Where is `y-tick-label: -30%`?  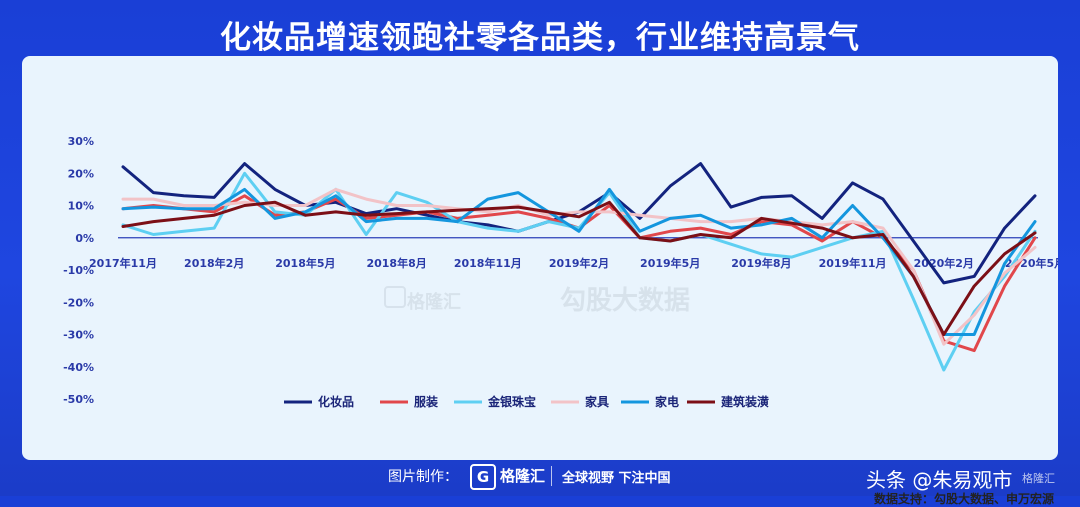 y-tick-label: -30% is located at coordinates (78, 335).